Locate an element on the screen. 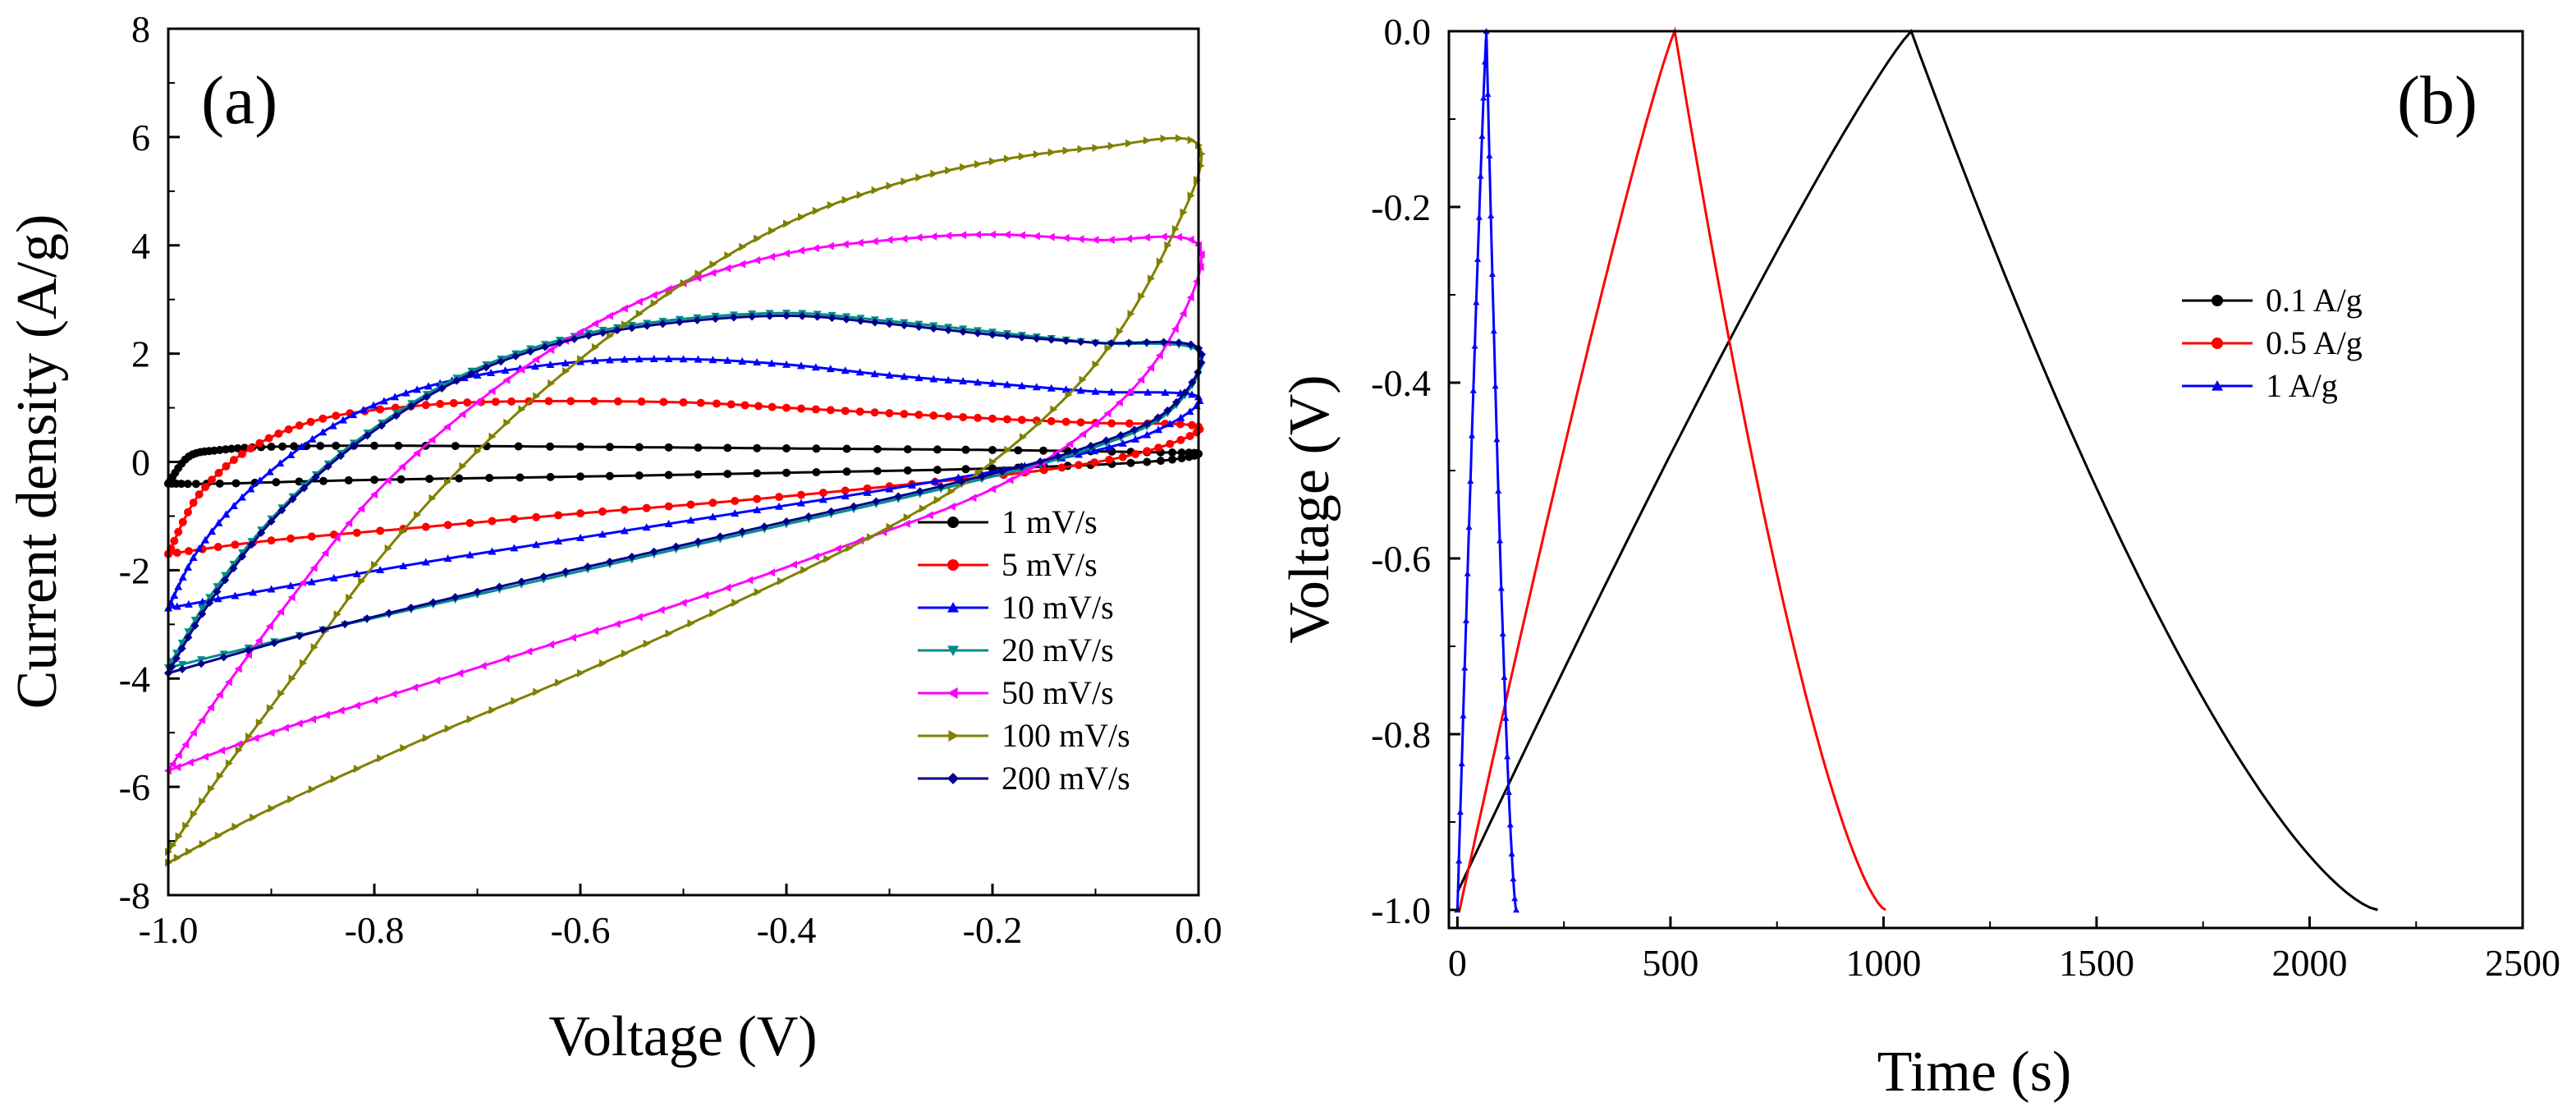  panel-b-series-0-5-a-g is located at coordinates (1672, 469).